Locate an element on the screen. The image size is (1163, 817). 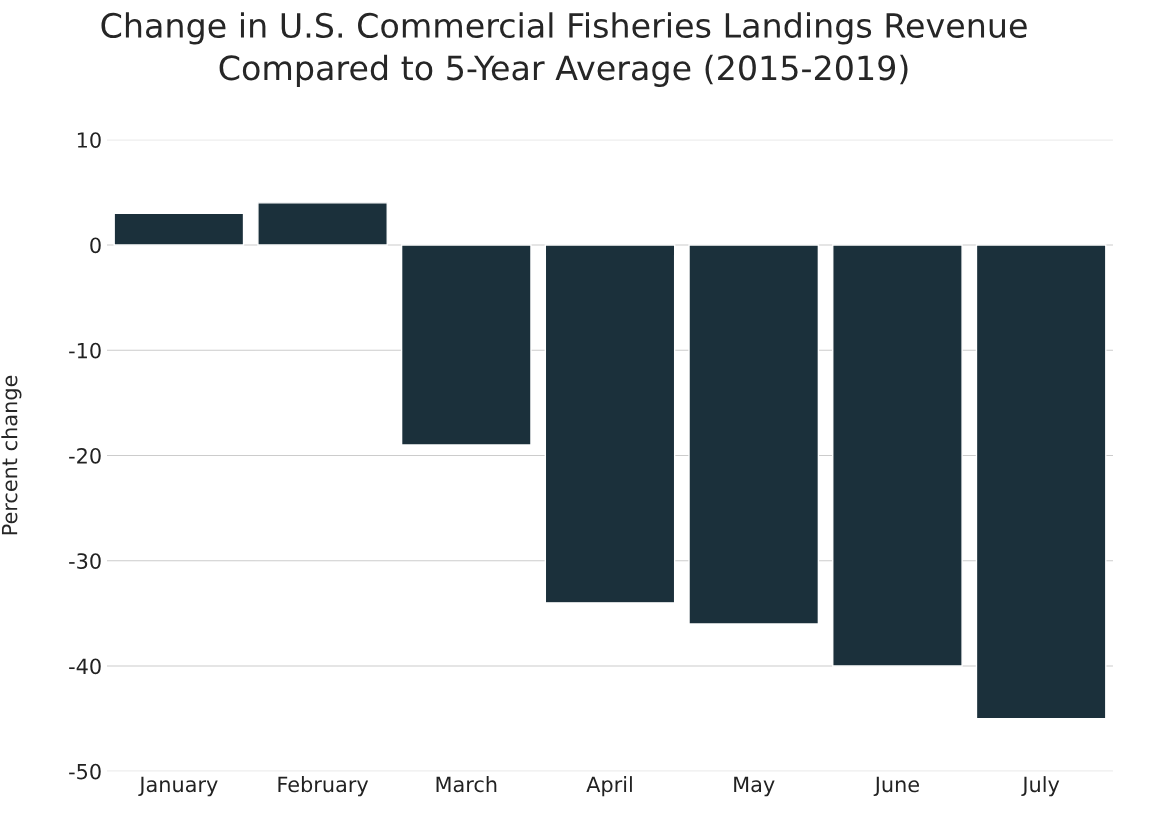
y-tick-label: -50 is located at coordinates (85, 771).